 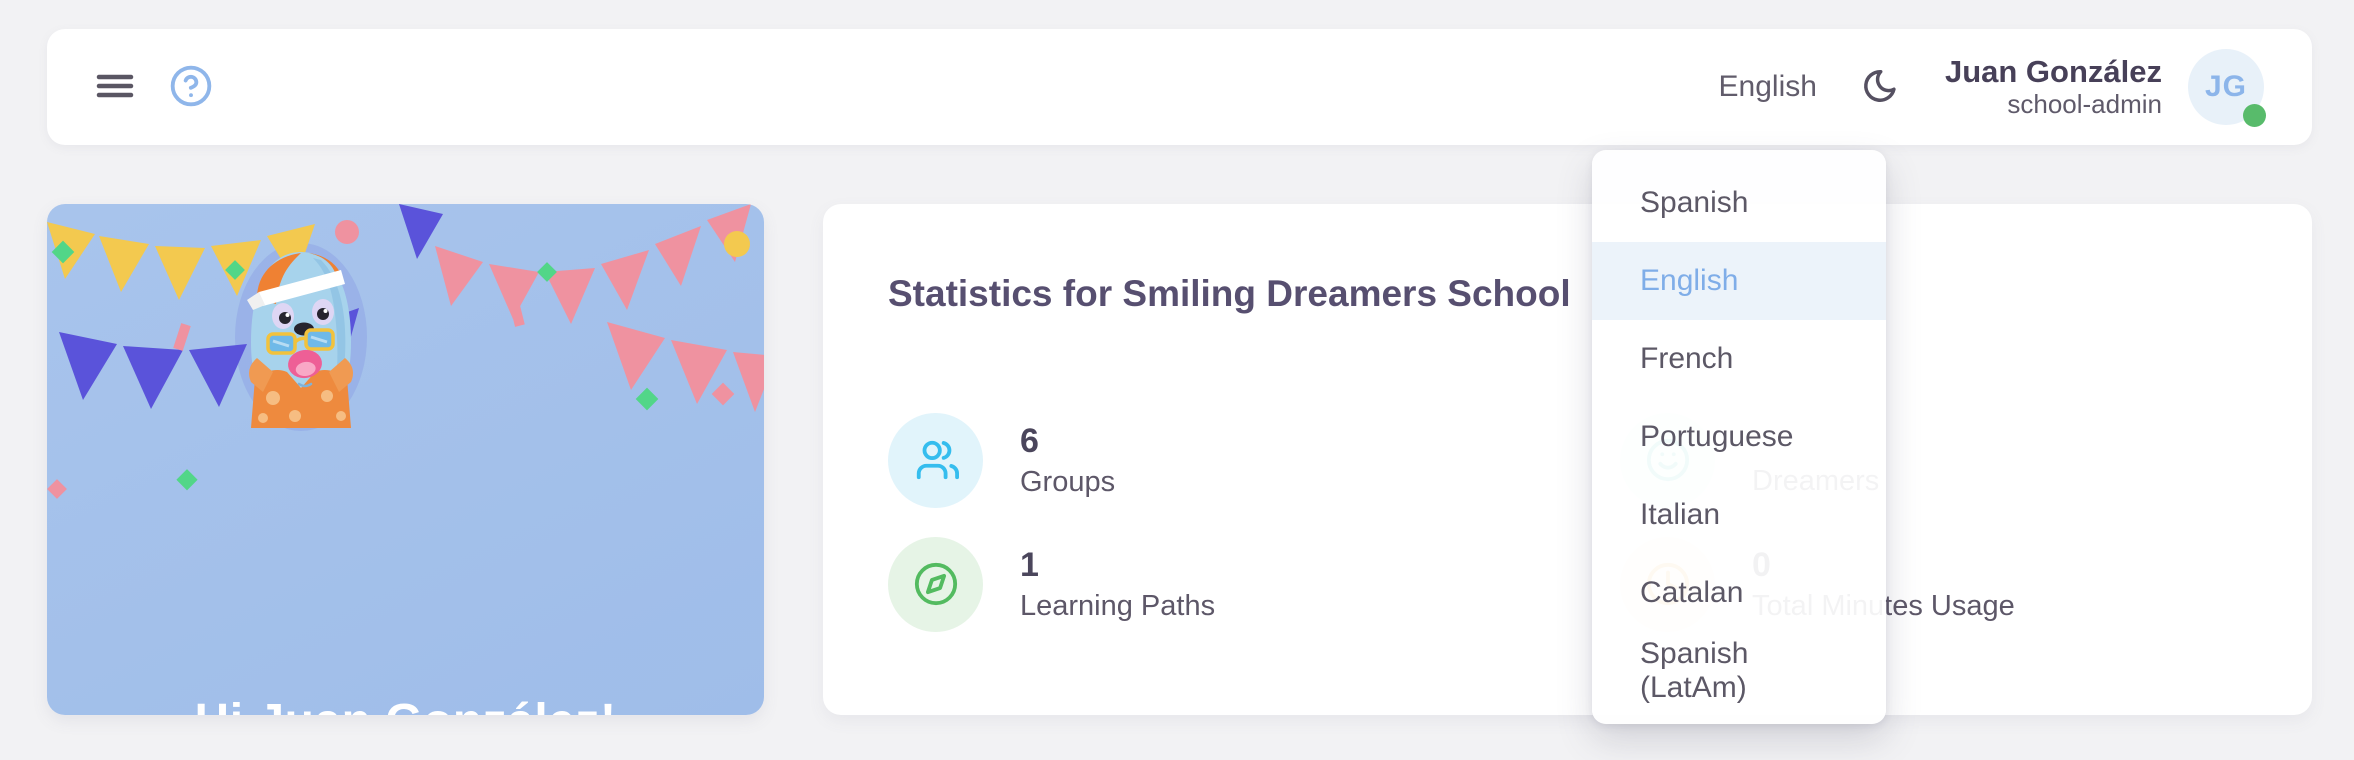 What do you see at coordinates (1118, 605) in the screenshot?
I see `stat-label: Learning Paths` at bounding box center [1118, 605].